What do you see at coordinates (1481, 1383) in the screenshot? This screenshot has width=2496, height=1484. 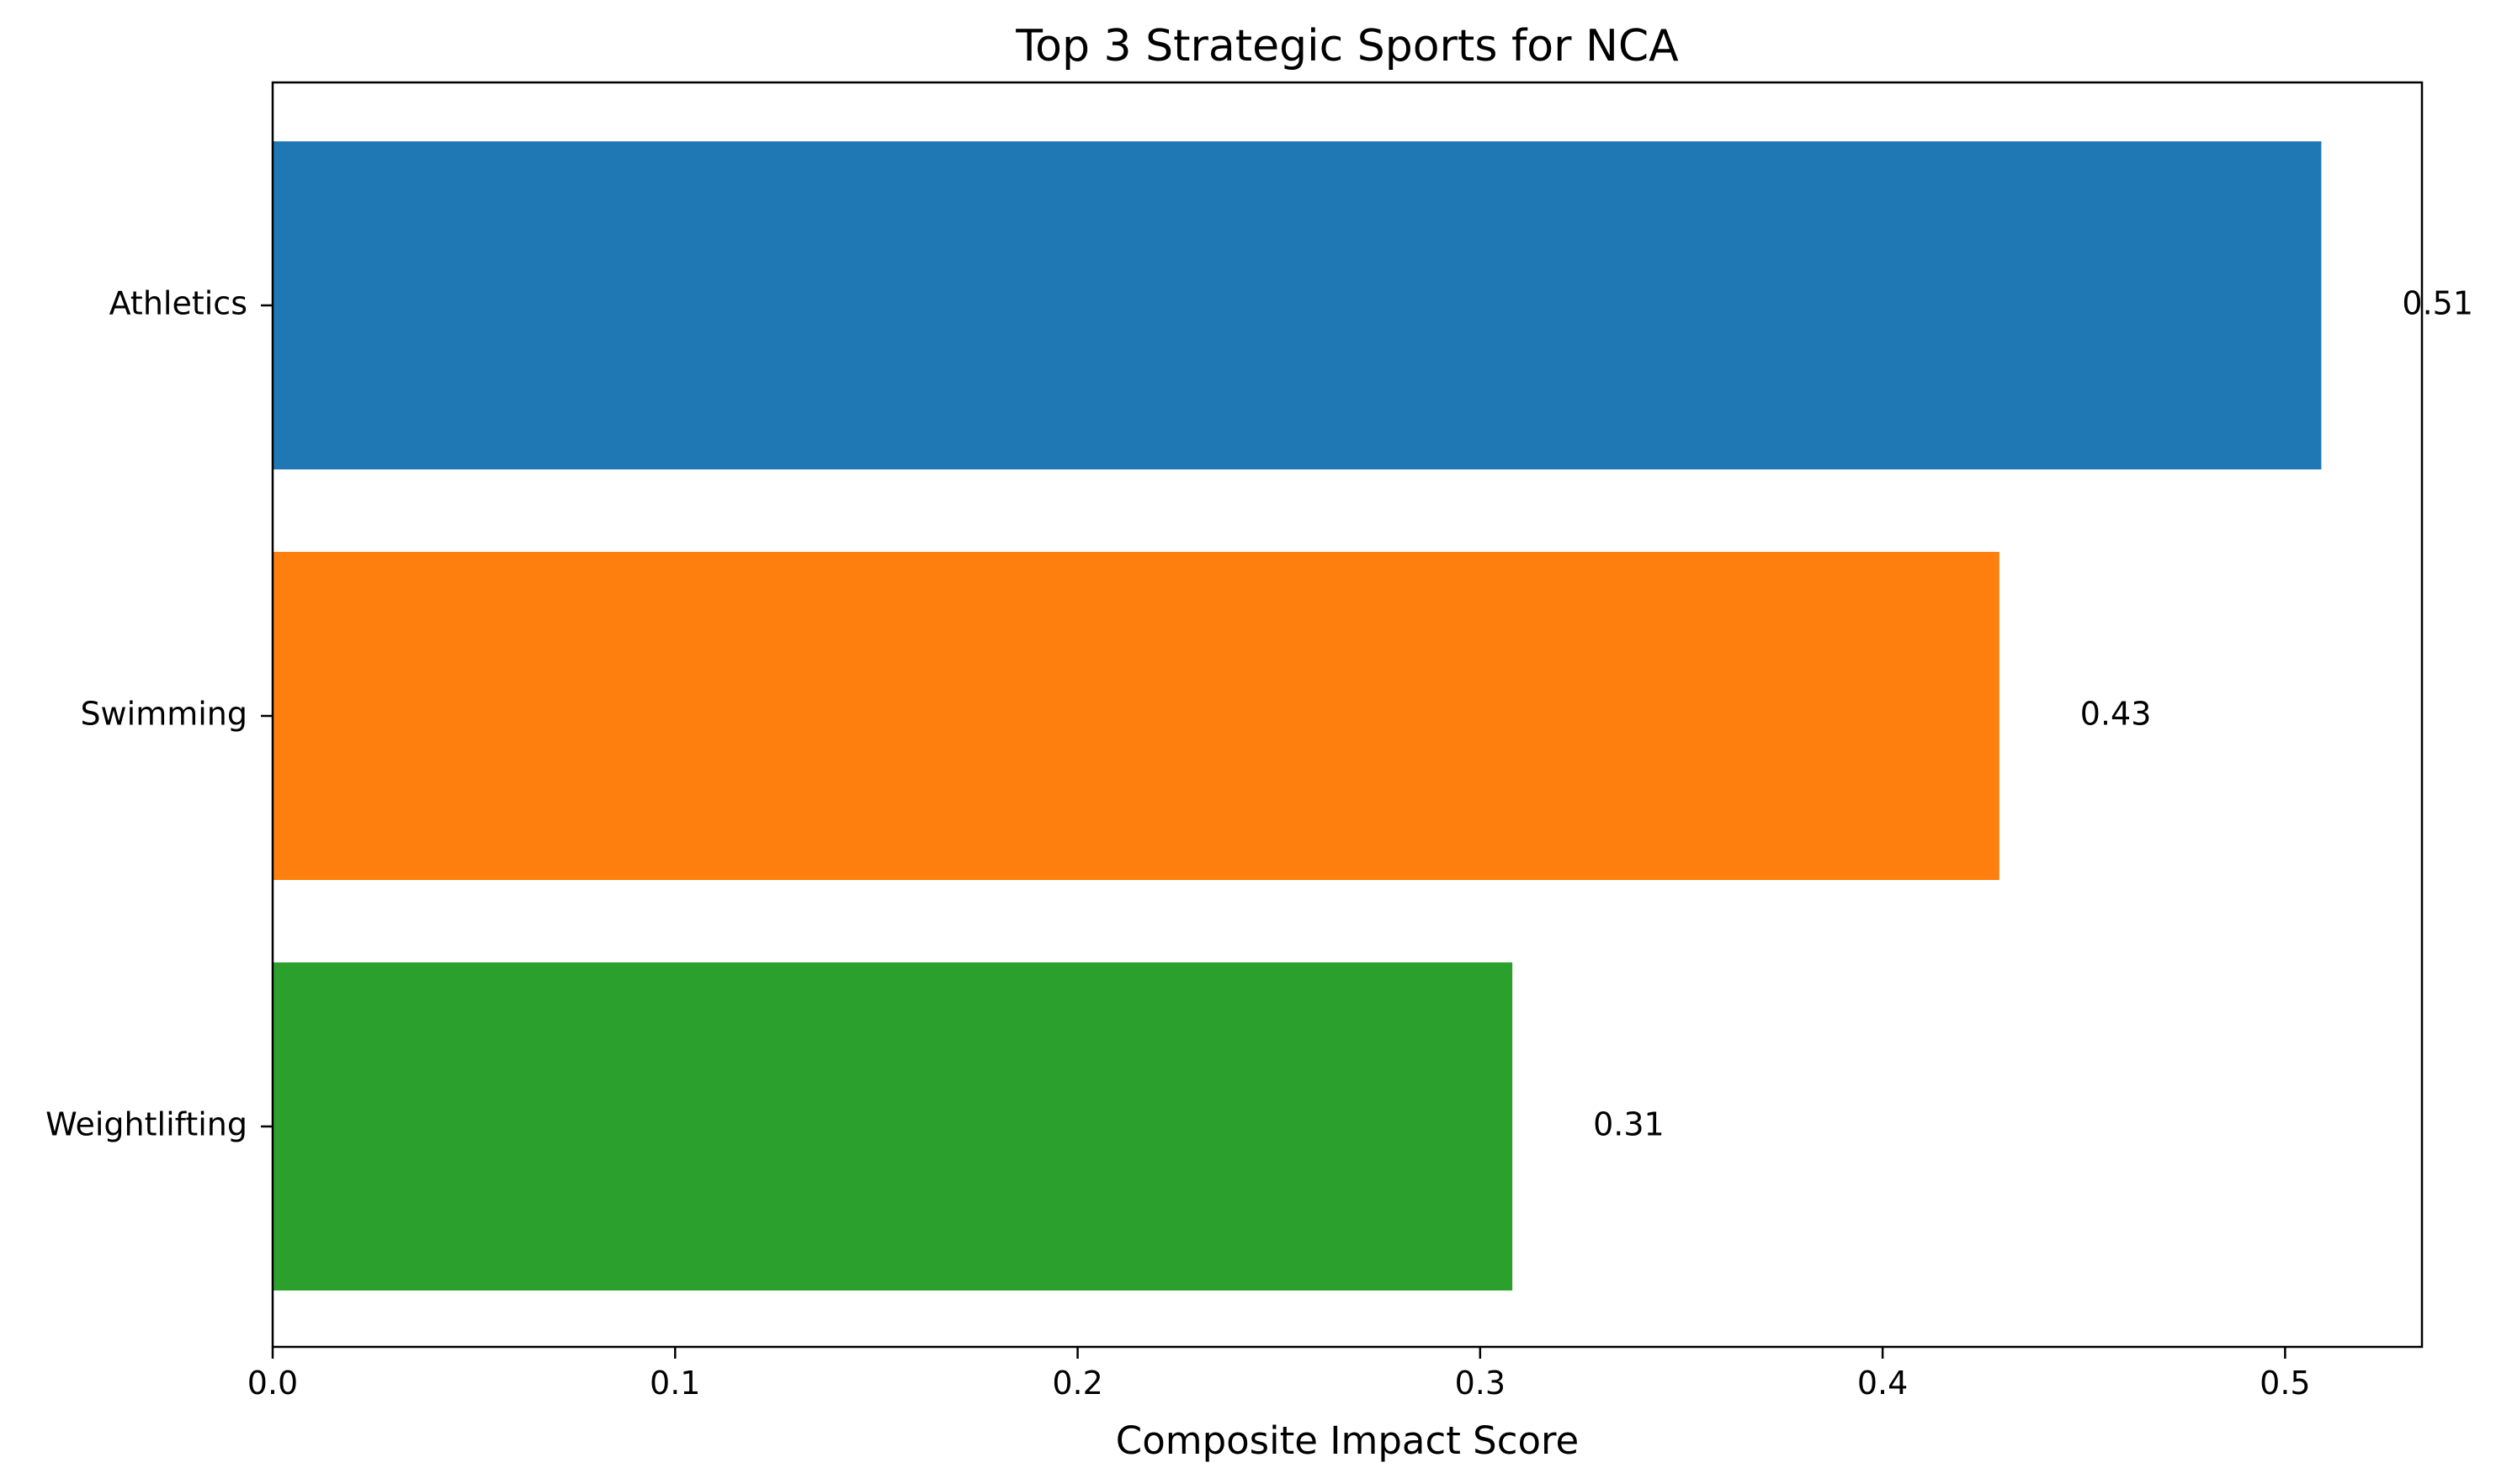 I see `x-tick-label: 0.3` at bounding box center [1481, 1383].